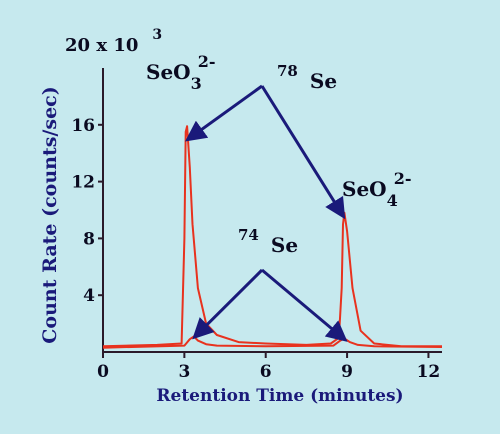  What do you see at coordinates (392, 200) in the screenshot?
I see `seo4-sub: 4` at bounding box center [392, 200].